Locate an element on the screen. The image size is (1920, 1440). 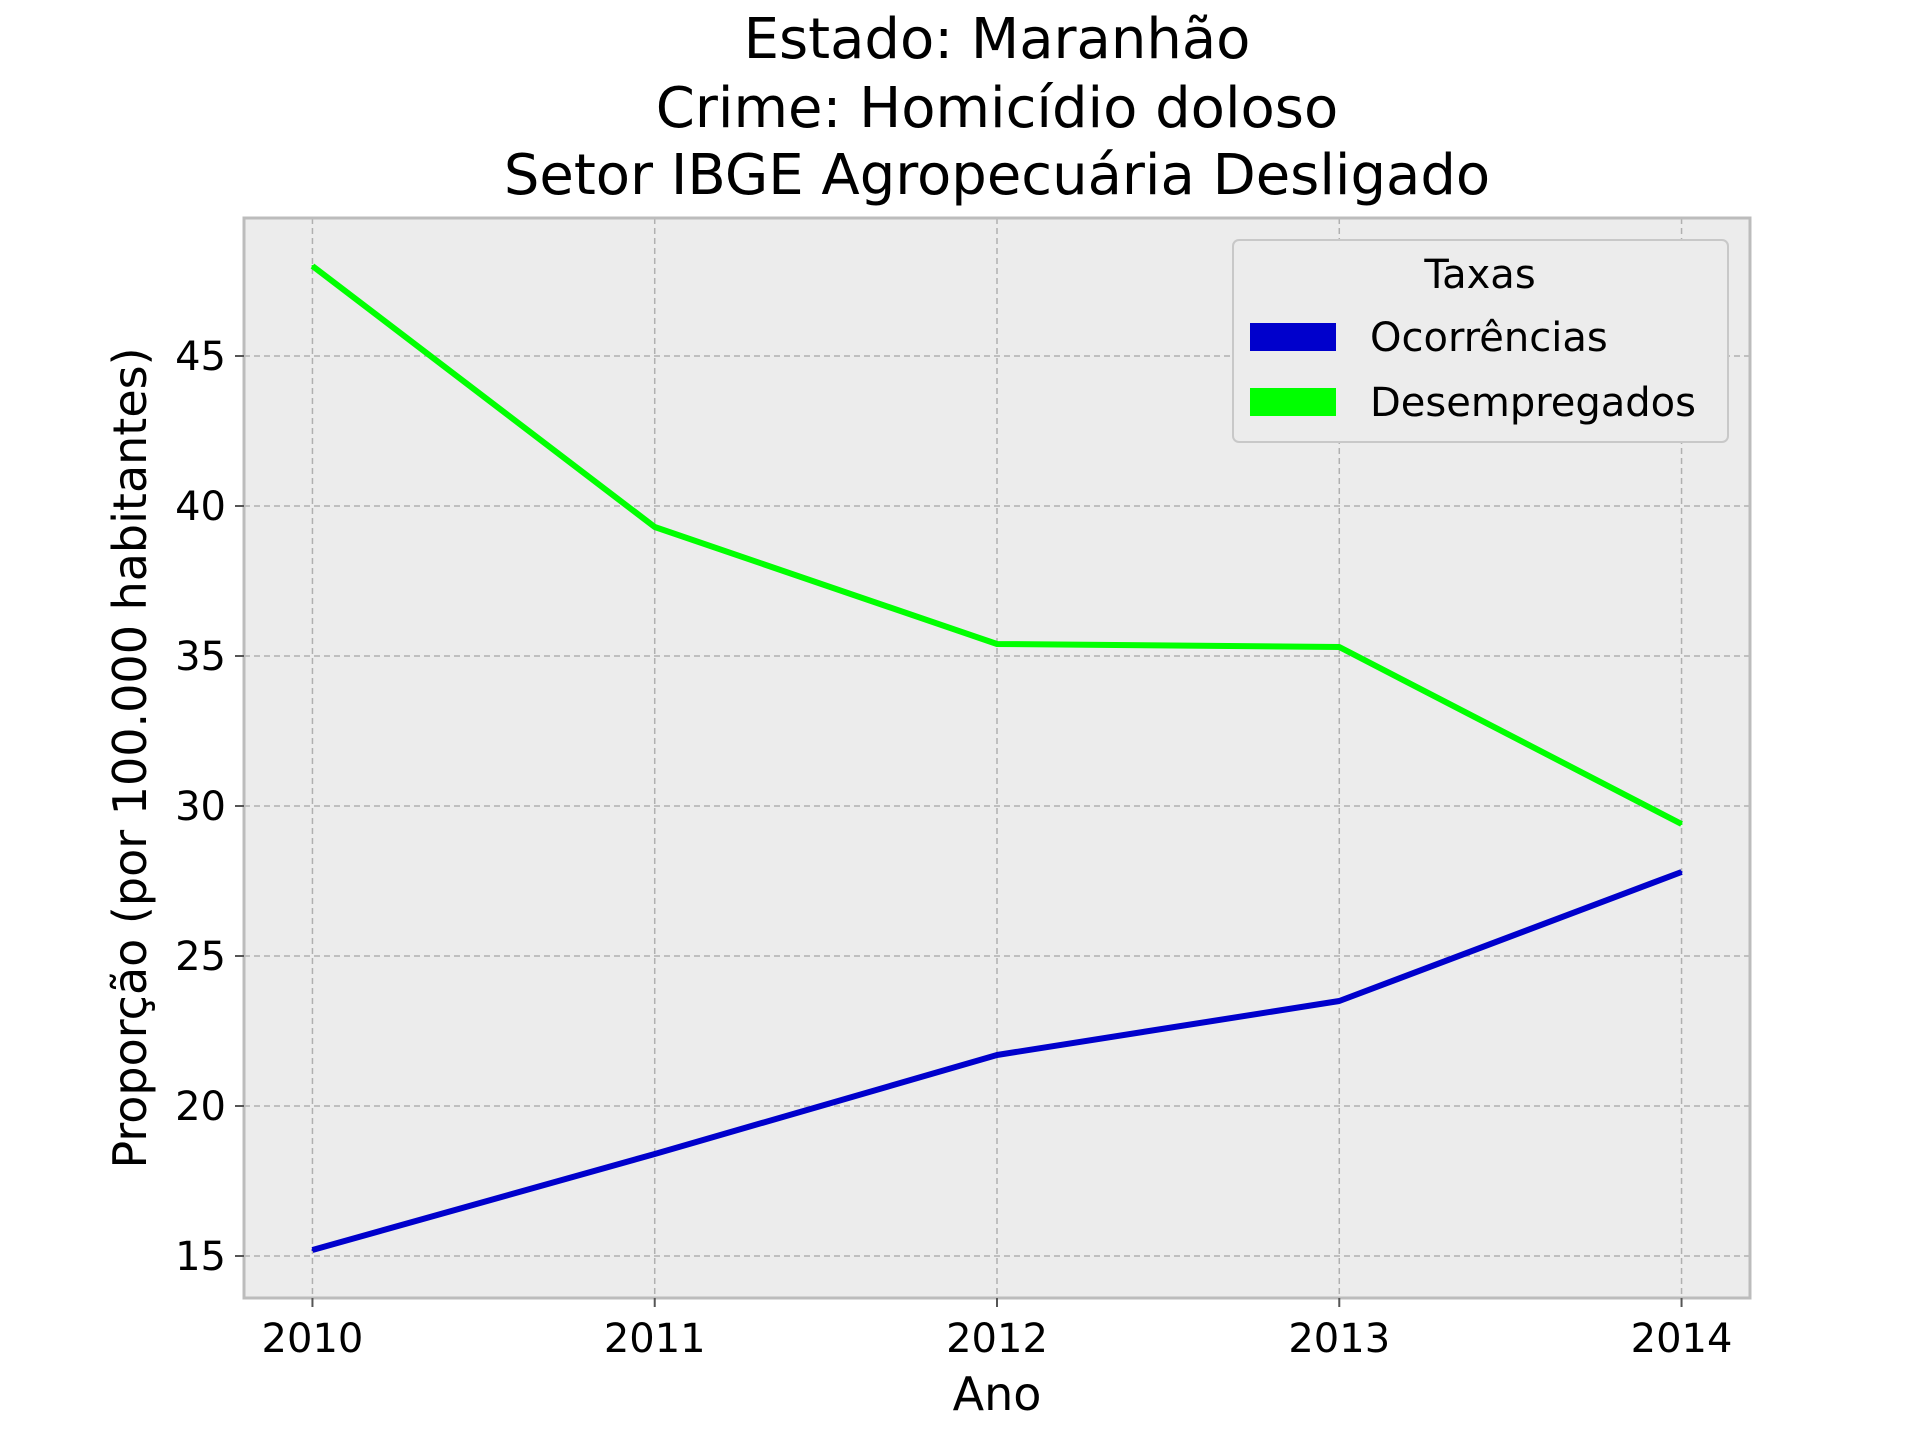
legend-swatch-ocorrencias is located at coordinates (1293, 337).